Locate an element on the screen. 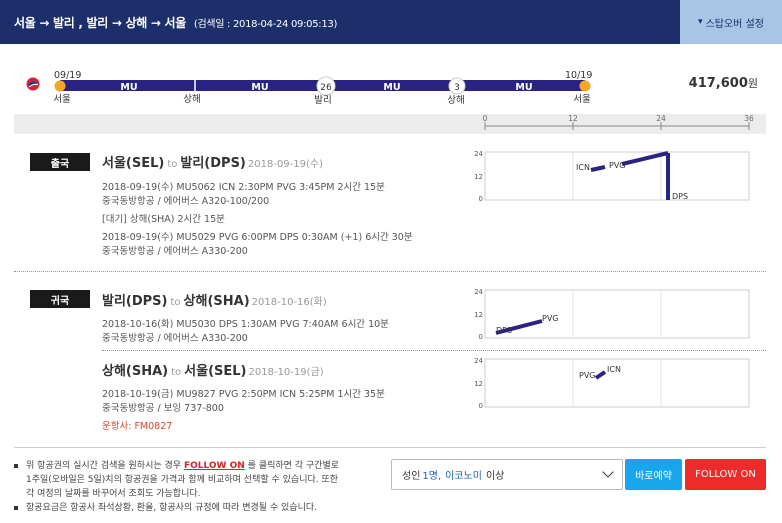 Image resolution: width=782 pixels, height=523 pixels. follow-on-button: FOLLOW ON is located at coordinates (725, 474).